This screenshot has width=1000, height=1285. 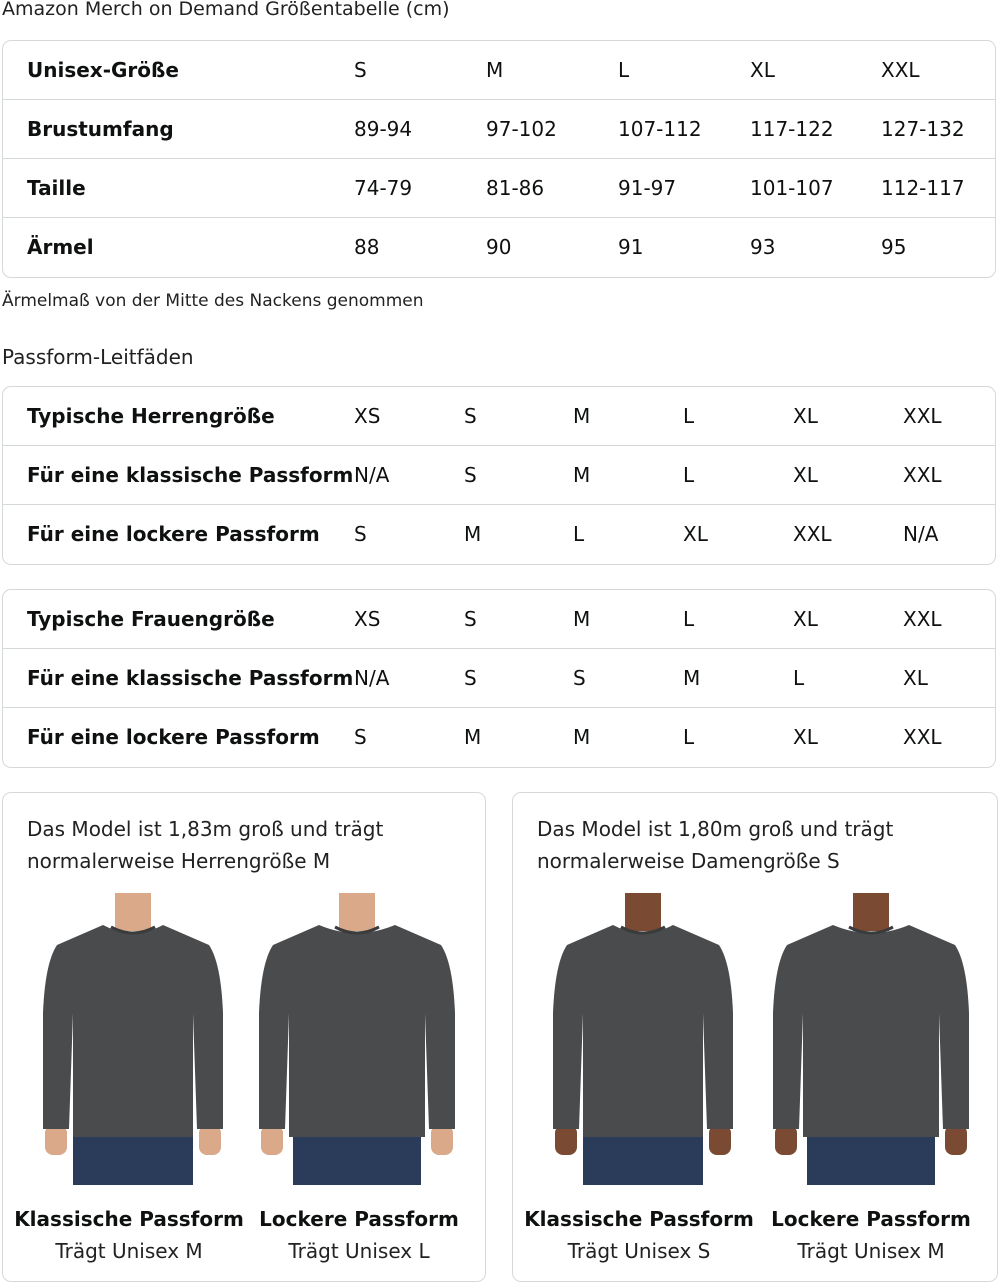 What do you see at coordinates (715, 829) in the screenshot?
I see `description-line: Das Model ist 1,80m groß und trägt` at bounding box center [715, 829].